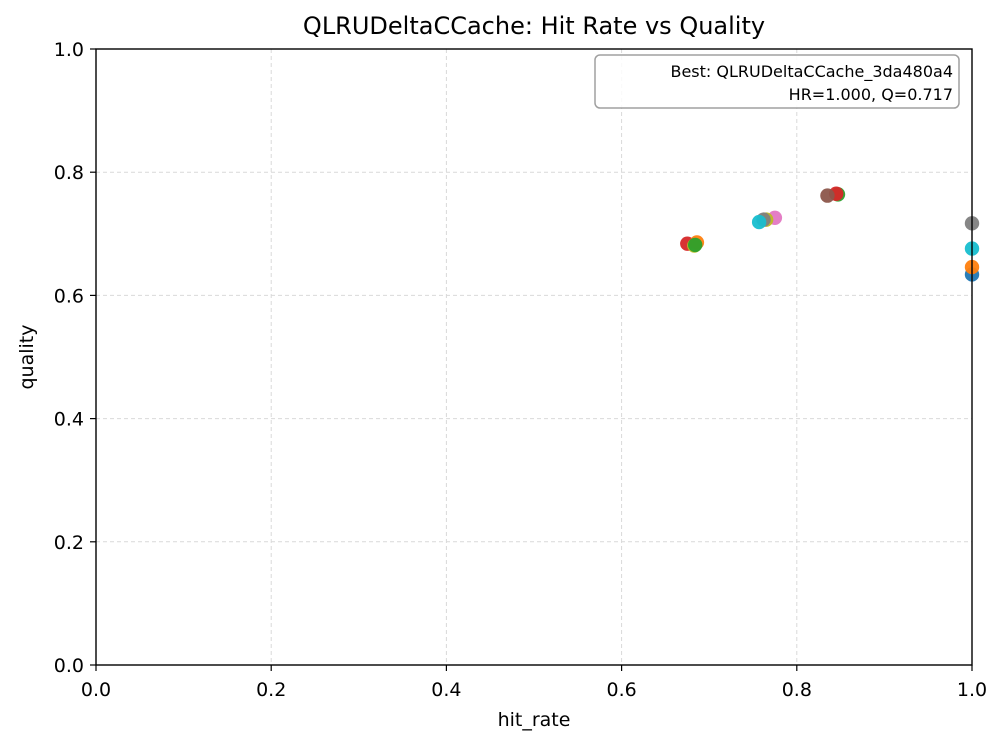 The width and height of the screenshot is (1005, 746). What do you see at coordinates (972, 690) in the screenshot?
I see `x-tick-label: 1.0` at bounding box center [972, 690].